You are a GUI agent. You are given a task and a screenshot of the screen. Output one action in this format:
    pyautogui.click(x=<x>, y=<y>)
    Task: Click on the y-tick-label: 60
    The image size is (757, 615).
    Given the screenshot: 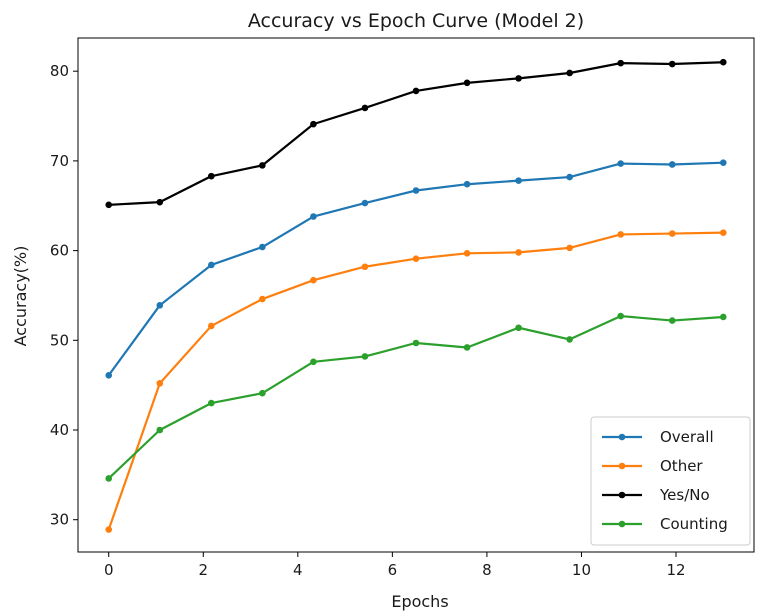 What is the action you would take?
    pyautogui.click(x=59, y=251)
    